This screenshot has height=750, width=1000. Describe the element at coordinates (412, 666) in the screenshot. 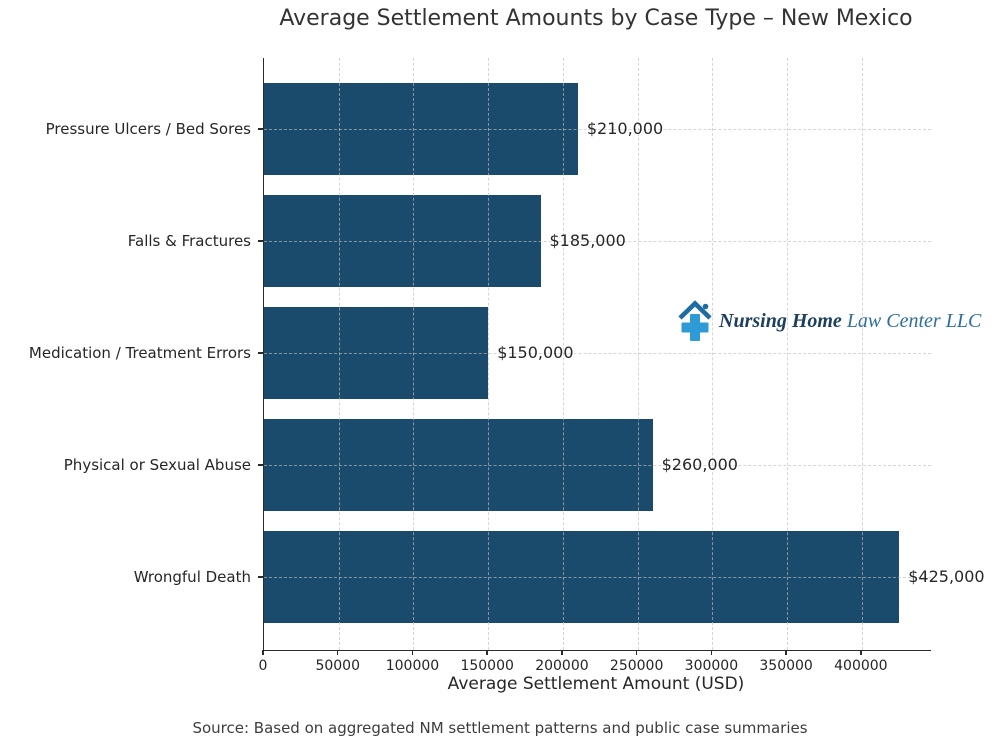

I see `x-tick-label: 100000` at that location.